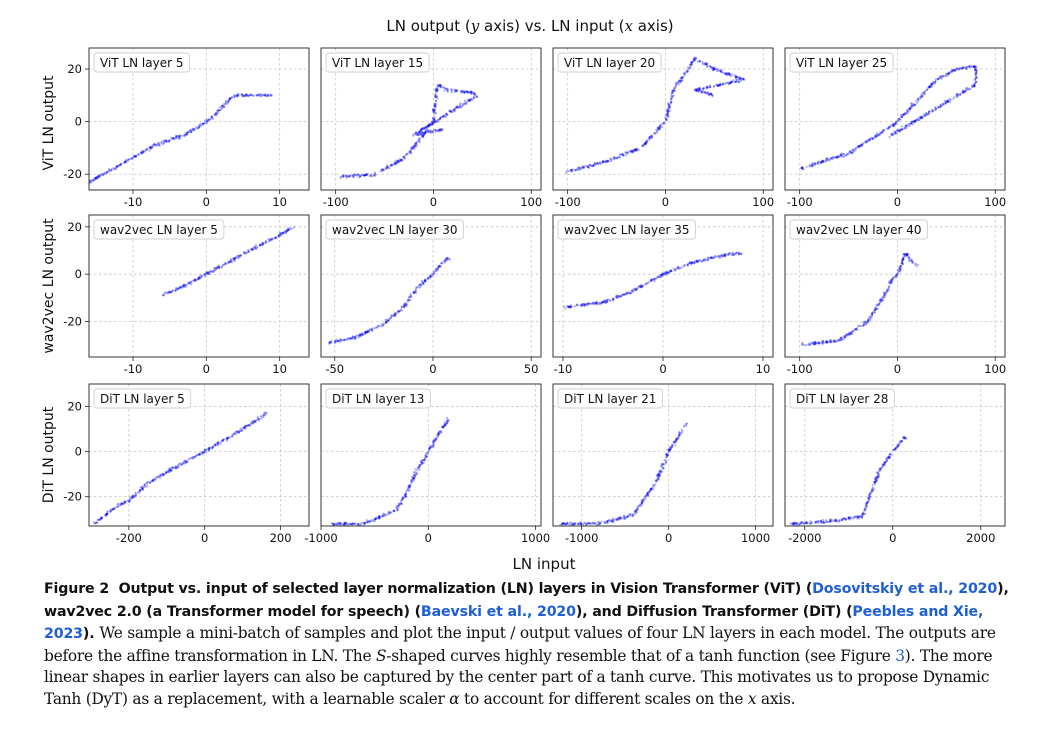 Image resolution: width=1044 pixels, height=730 pixels. I want to click on figure-reference-link: 3, so click(900, 655).